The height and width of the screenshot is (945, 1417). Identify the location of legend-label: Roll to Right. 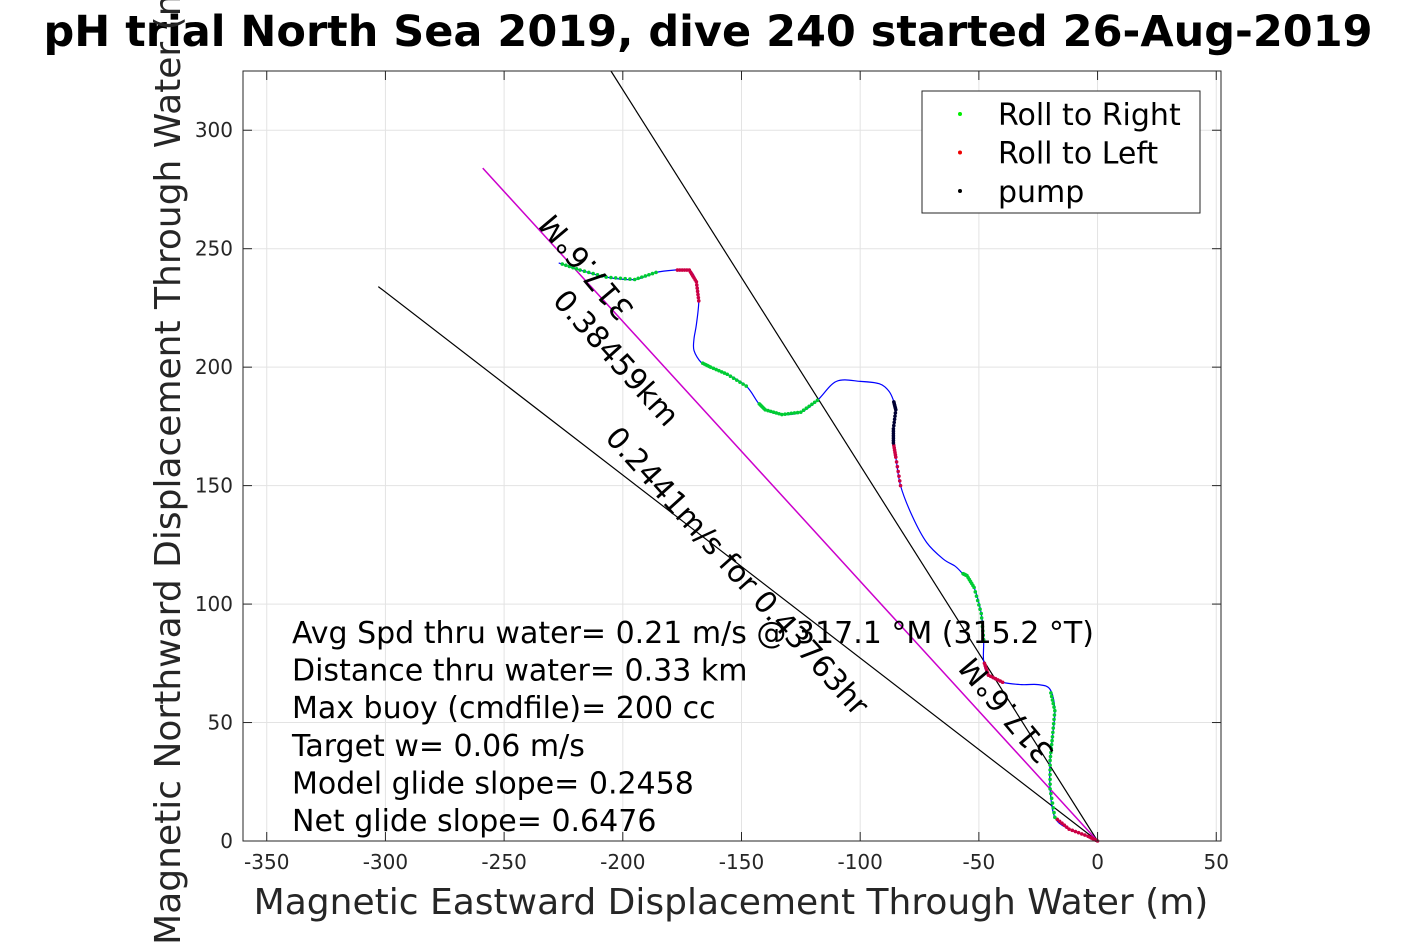
(1089, 115).